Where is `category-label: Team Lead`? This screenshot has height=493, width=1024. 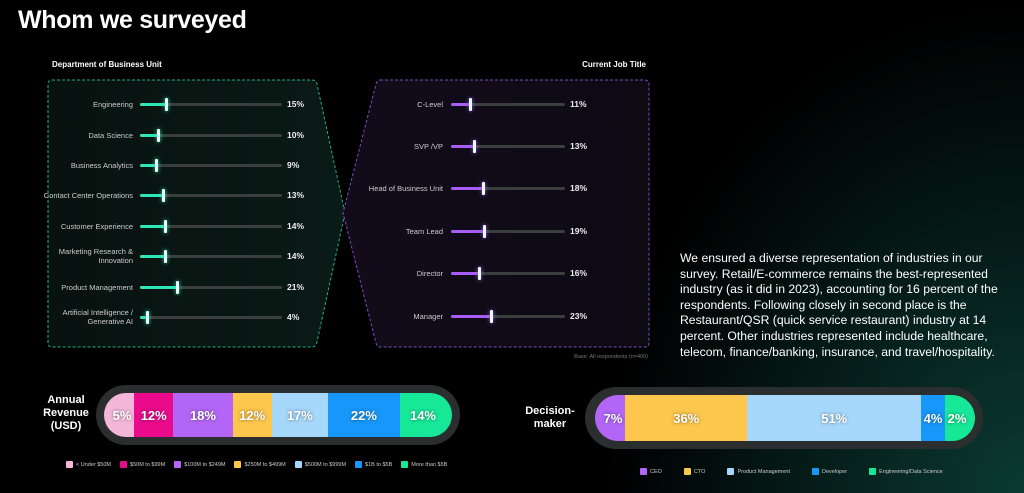
category-label: Team Lead is located at coordinates (424, 231).